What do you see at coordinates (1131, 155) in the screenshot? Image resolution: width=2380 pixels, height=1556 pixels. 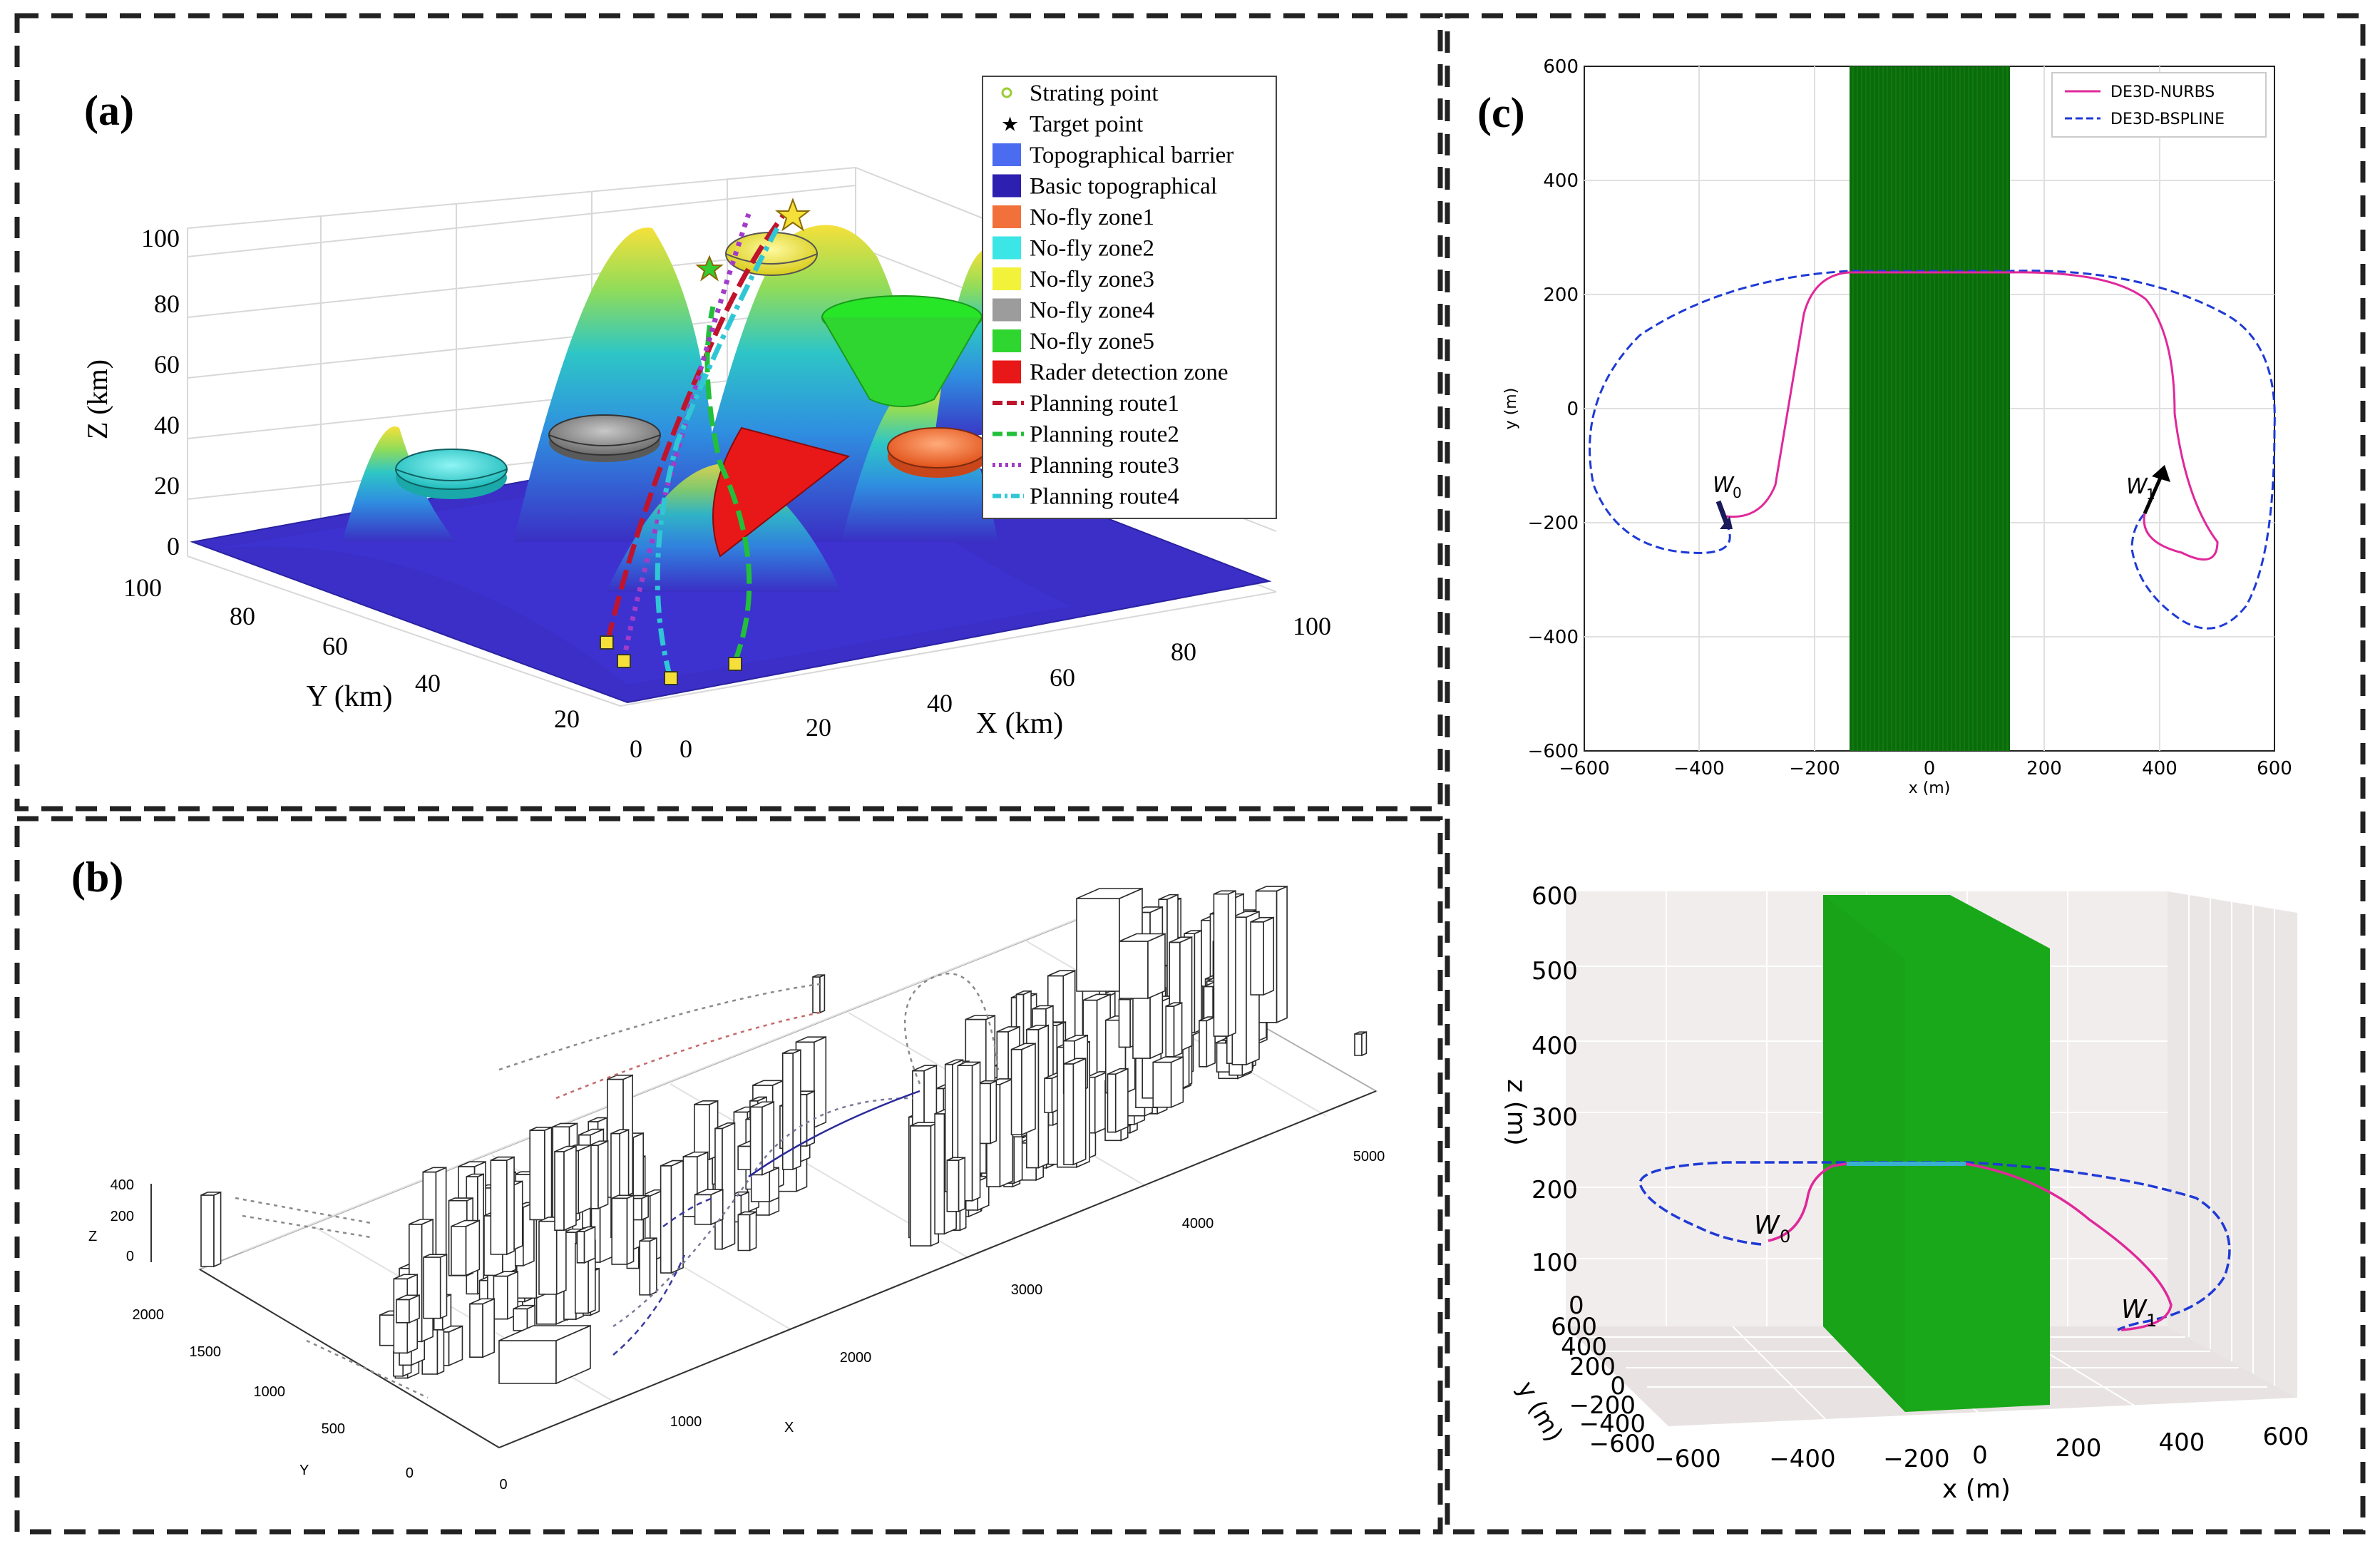 I see `legend-label: Topographical barrier` at bounding box center [1131, 155].